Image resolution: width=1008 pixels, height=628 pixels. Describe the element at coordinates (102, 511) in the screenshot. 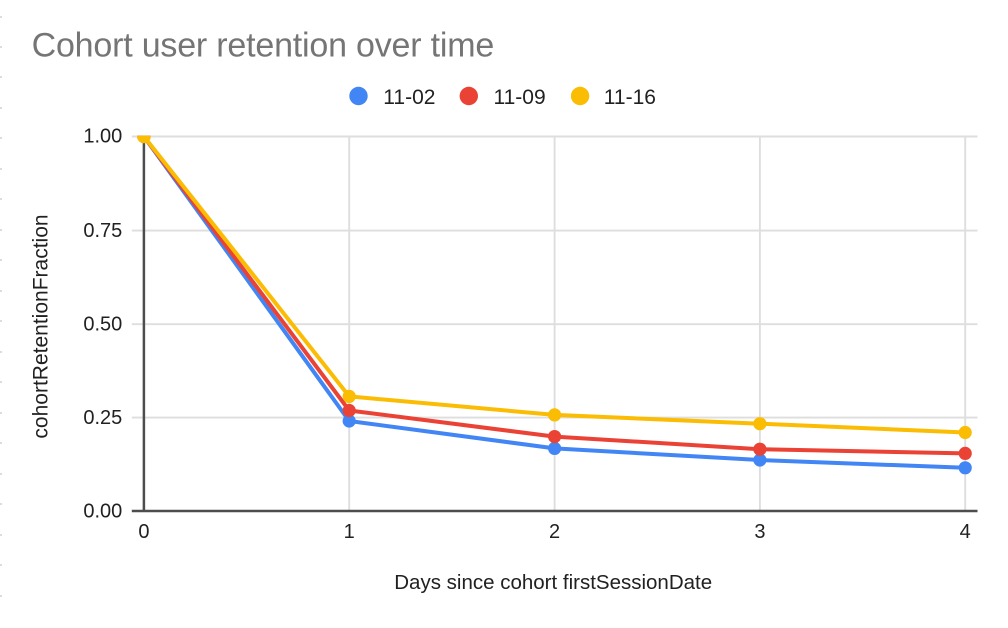

I see `svg-text: 0.00` at that location.